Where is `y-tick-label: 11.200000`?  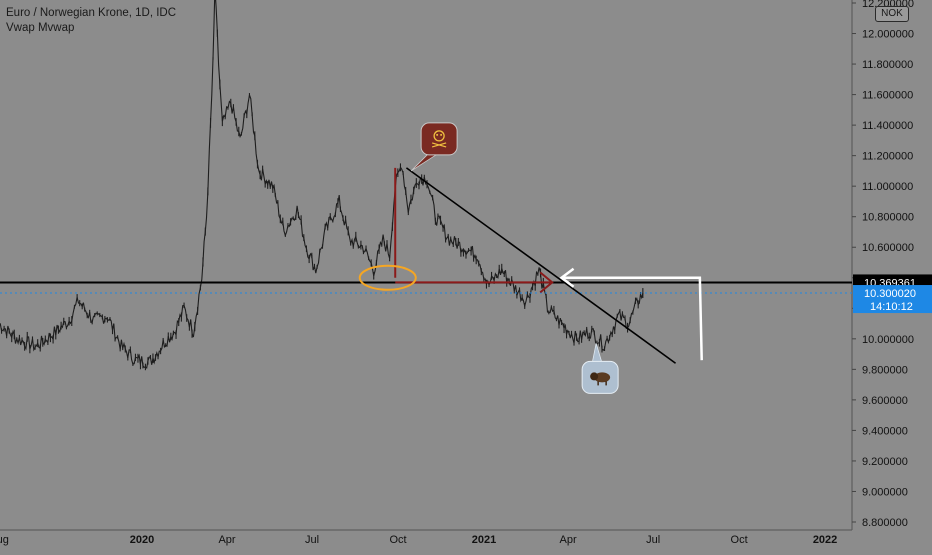
y-tick-label: 11.200000 is located at coordinates (887, 157).